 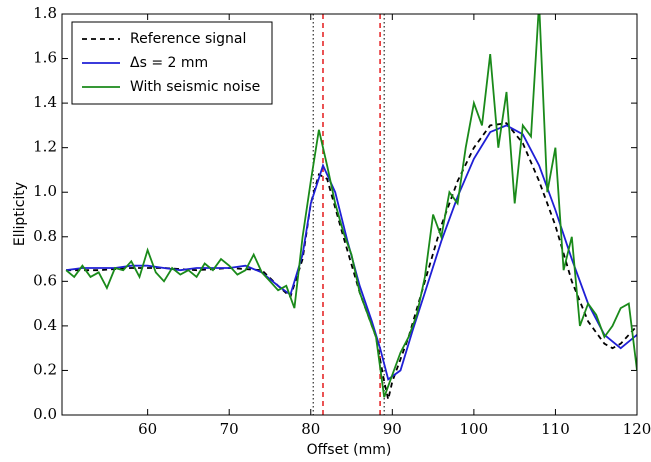 I want to click on y-tick-label: 0.0, so click(x=45, y=414).